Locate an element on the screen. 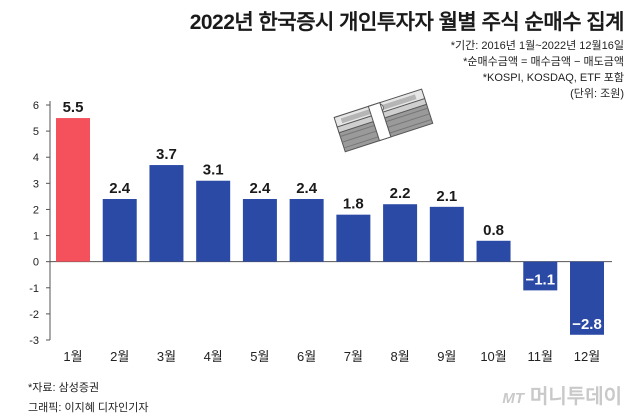 Image resolution: width=640 pixels, height=419 pixels. source-text: *자료: 삼성증권 is located at coordinates (64, 388).